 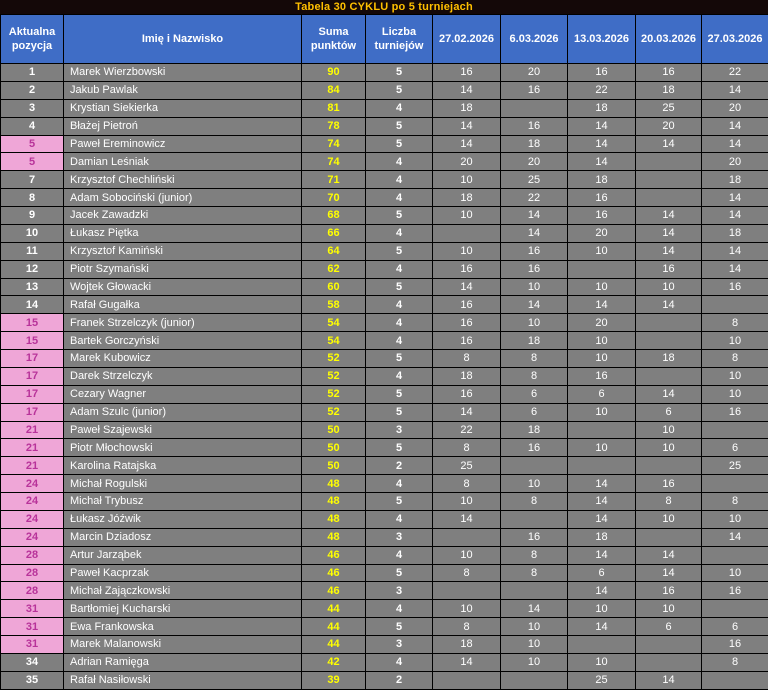 What do you see at coordinates (534, 198) in the screenshot?
I see `score-cell: 22` at bounding box center [534, 198].